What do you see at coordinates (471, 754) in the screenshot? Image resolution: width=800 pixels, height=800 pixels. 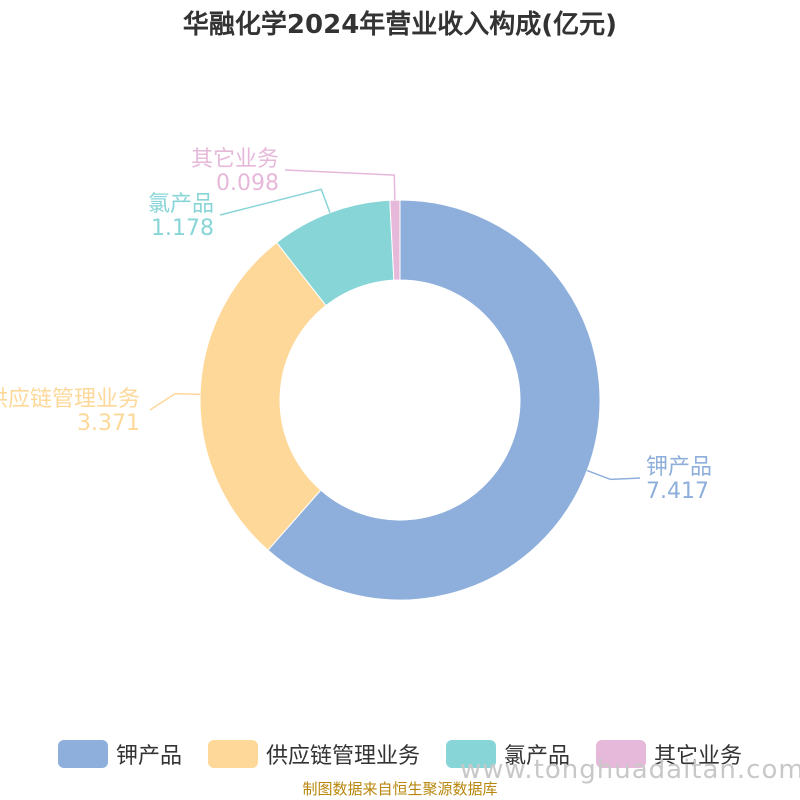 I see `legend-swatch-chlorine` at bounding box center [471, 754].